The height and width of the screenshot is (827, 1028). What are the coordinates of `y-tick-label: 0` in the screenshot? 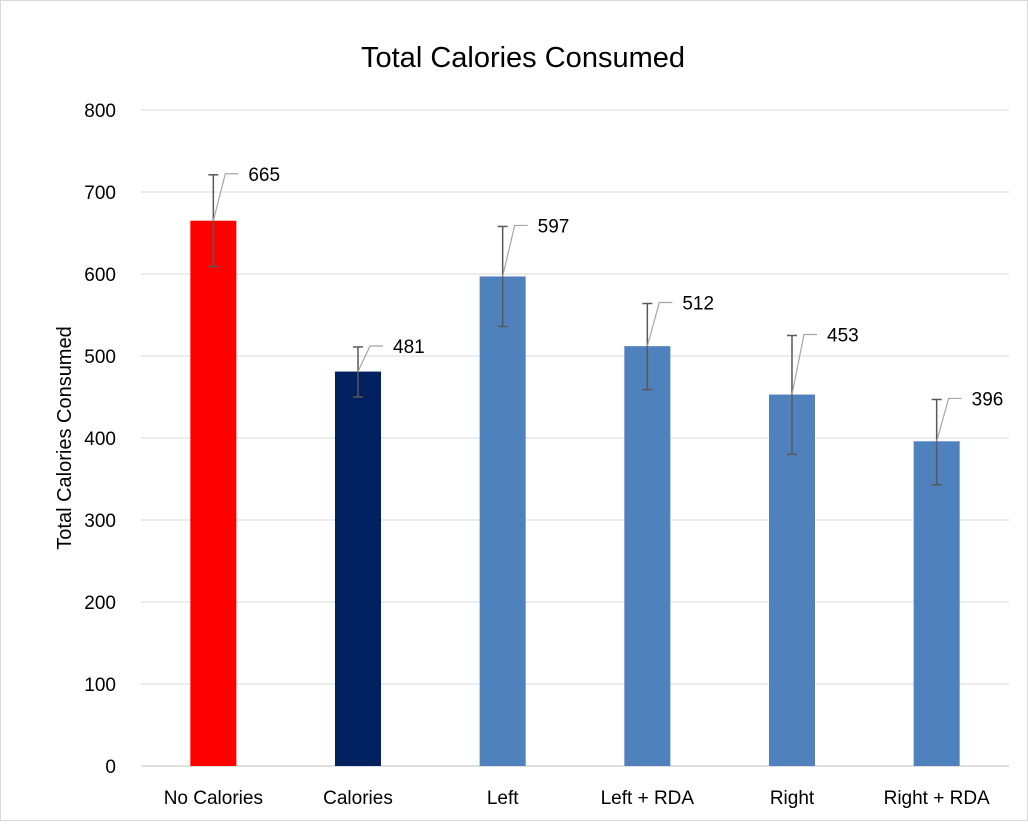 It's located at (110, 767).